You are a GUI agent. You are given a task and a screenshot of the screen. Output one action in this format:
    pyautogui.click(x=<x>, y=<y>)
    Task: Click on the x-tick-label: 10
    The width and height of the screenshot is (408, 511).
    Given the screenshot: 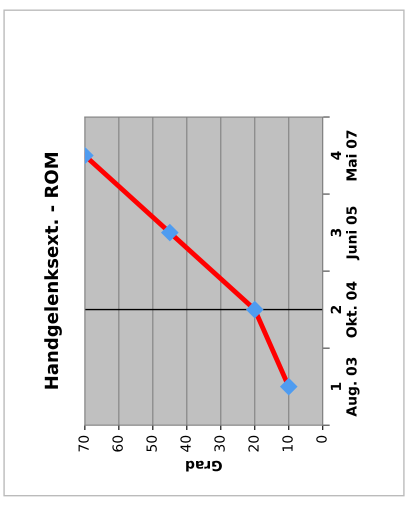 What is the action you would take?
    pyautogui.click(x=287, y=444)
    